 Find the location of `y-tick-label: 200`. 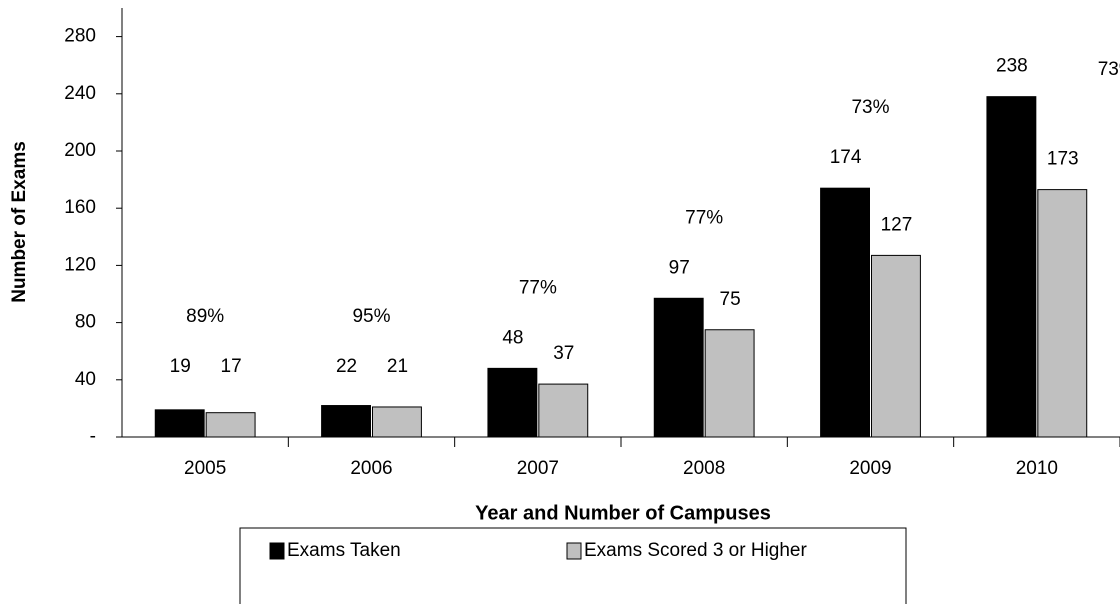

y-tick-label: 200 is located at coordinates (80, 150).